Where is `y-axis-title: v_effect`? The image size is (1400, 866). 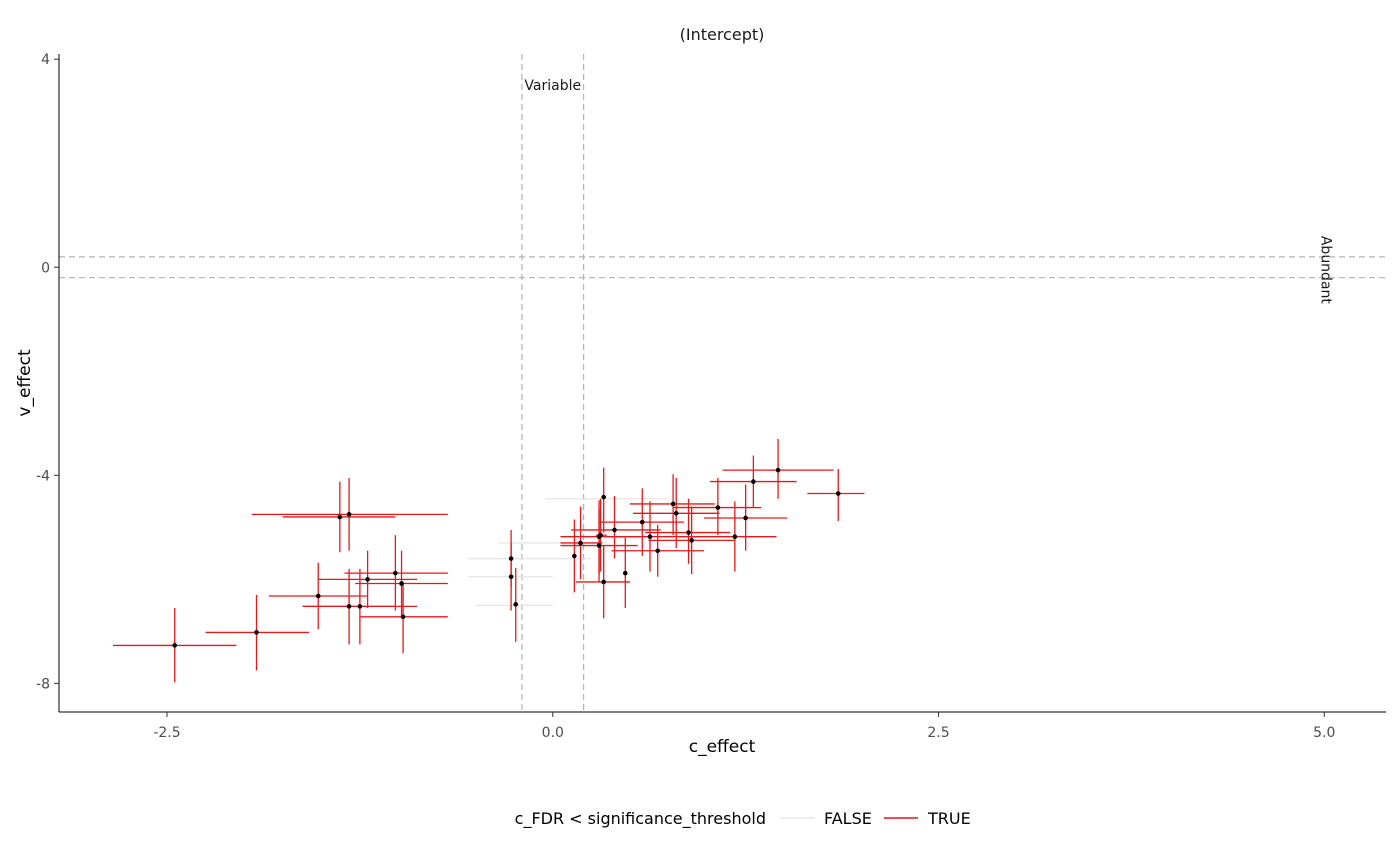
y-axis-title: v_effect is located at coordinates (25, 383).